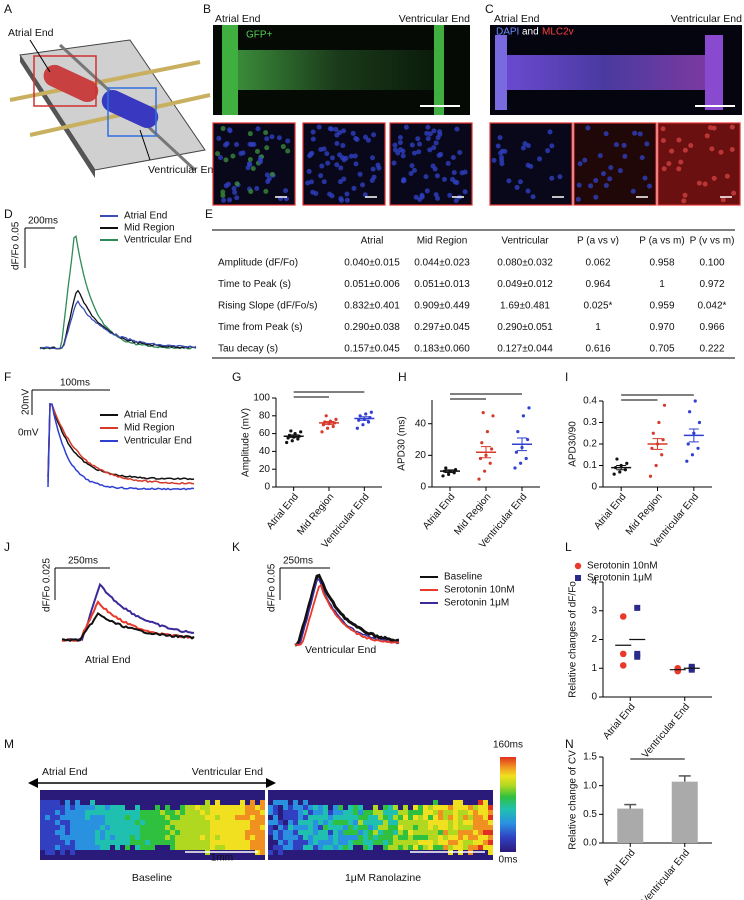 The width and height of the screenshot is (744, 900). Describe the element at coordinates (340, 650) in the screenshot. I see `caption: Ventricular End` at that location.